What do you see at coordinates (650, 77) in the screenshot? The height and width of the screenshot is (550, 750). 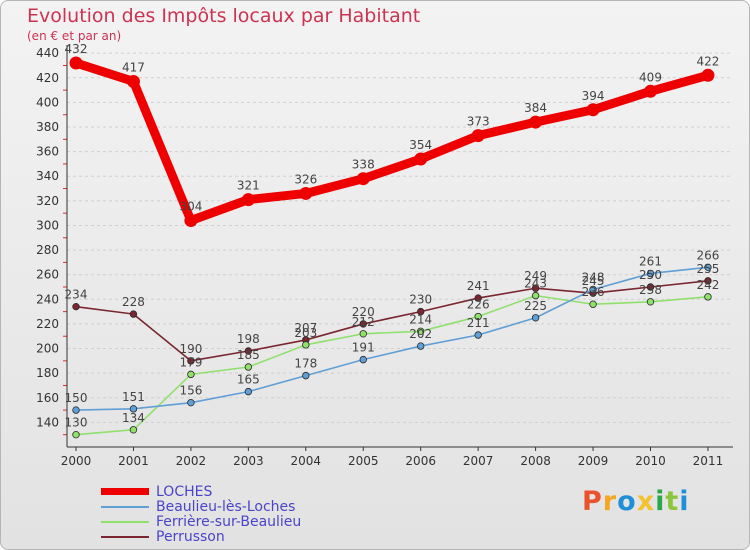 I see `data-label-loches-2010: 409` at bounding box center [650, 77].